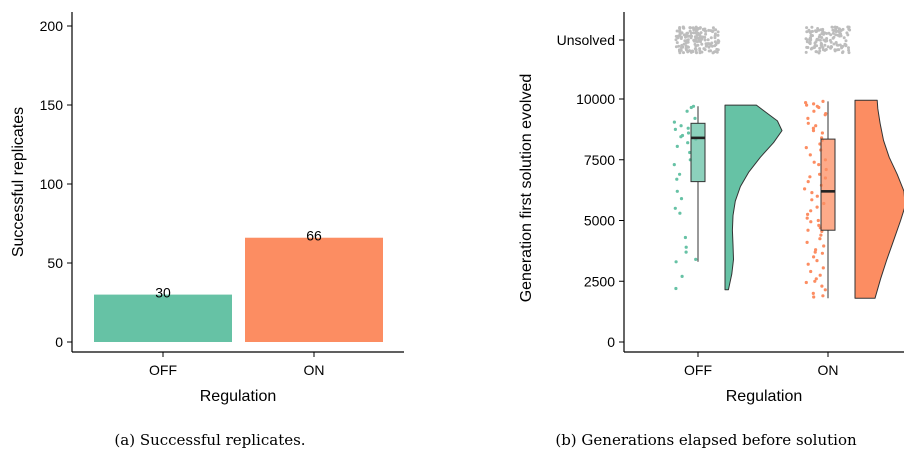  What do you see at coordinates (163, 318) in the screenshot?
I see `bar-off` at bounding box center [163, 318].